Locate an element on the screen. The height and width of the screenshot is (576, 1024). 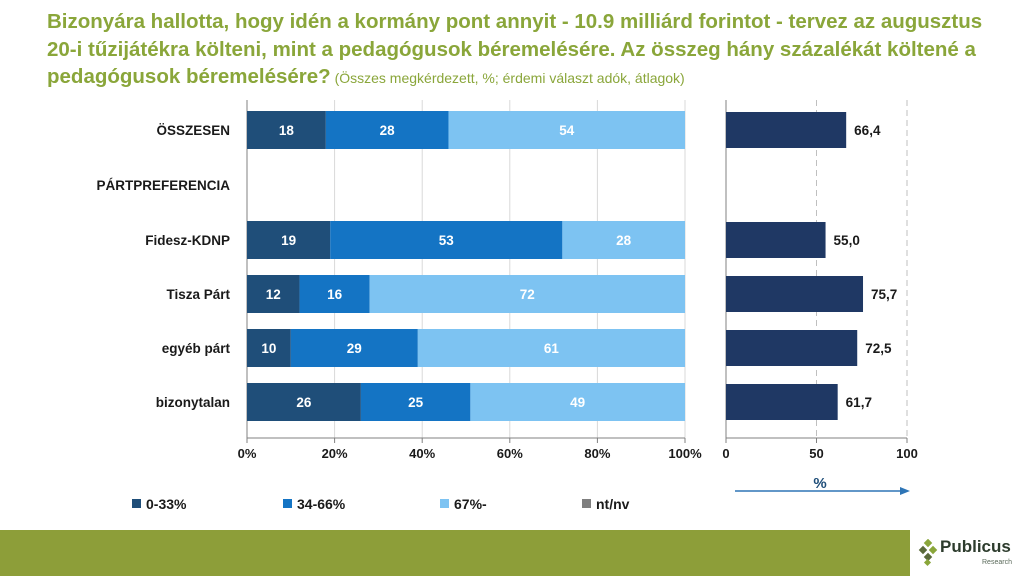
data-label: 49 is located at coordinates (577, 402).